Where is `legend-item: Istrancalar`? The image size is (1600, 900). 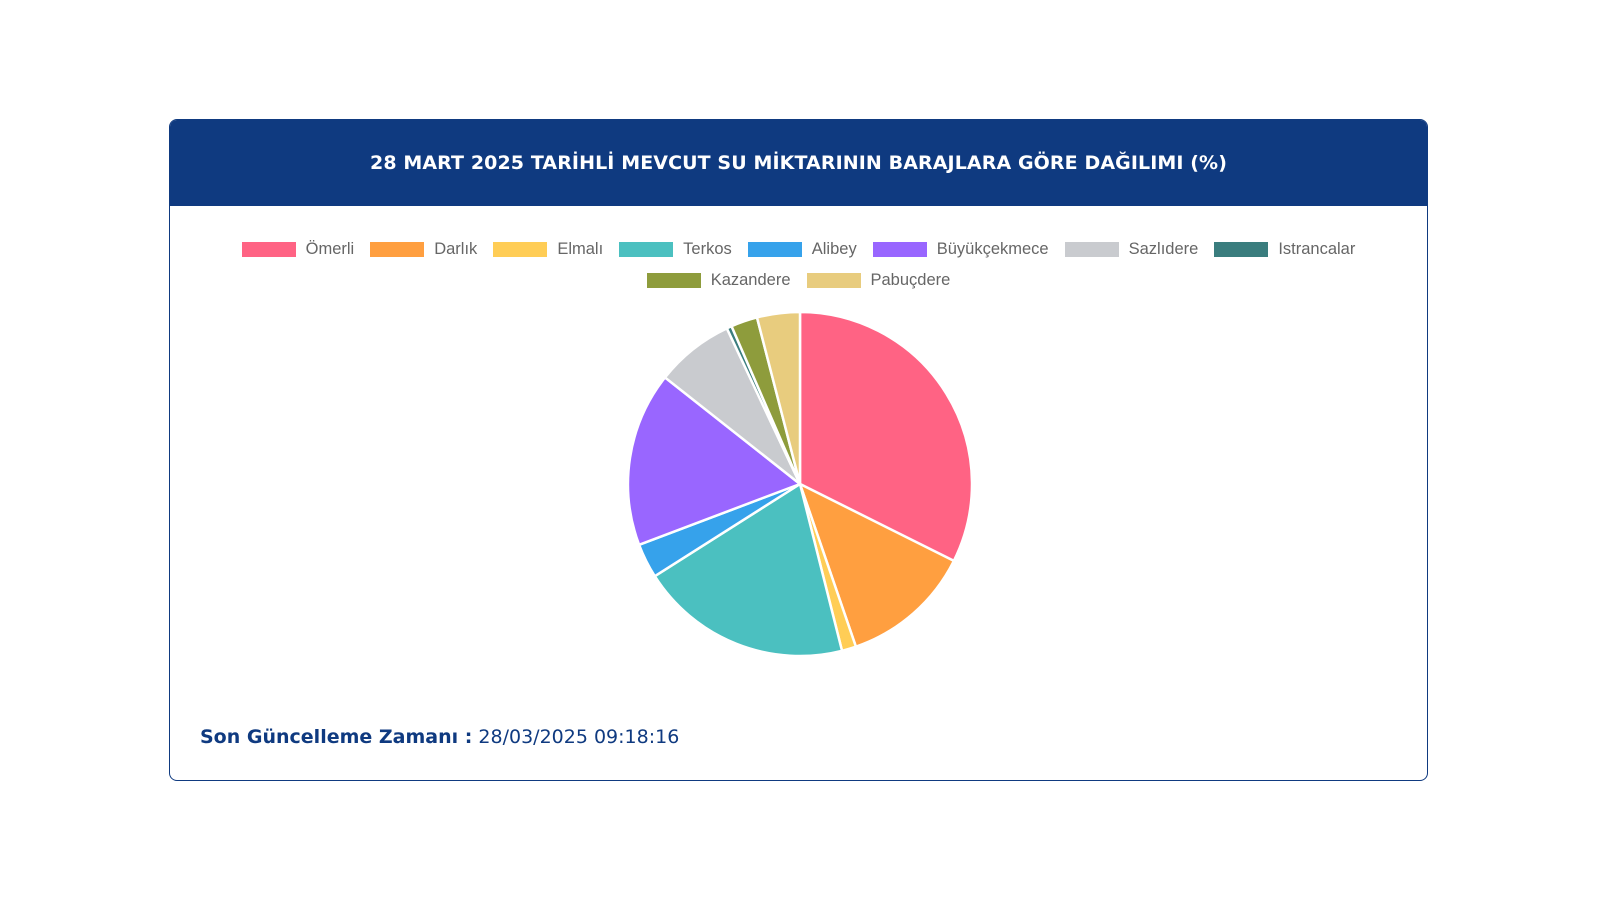
legend-item: Istrancalar is located at coordinates (1284, 249).